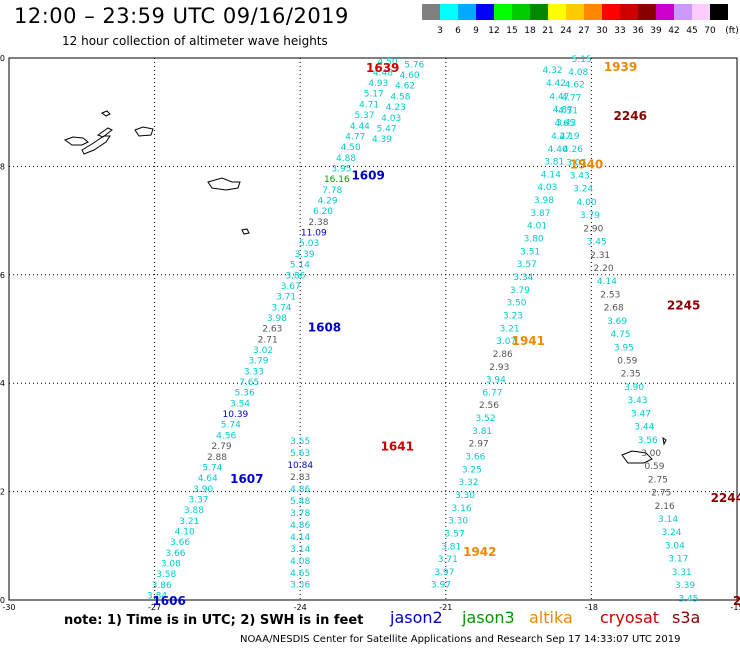 The image size is (740, 650). I want to click on swh-value: 7.78, so click(332, 191).